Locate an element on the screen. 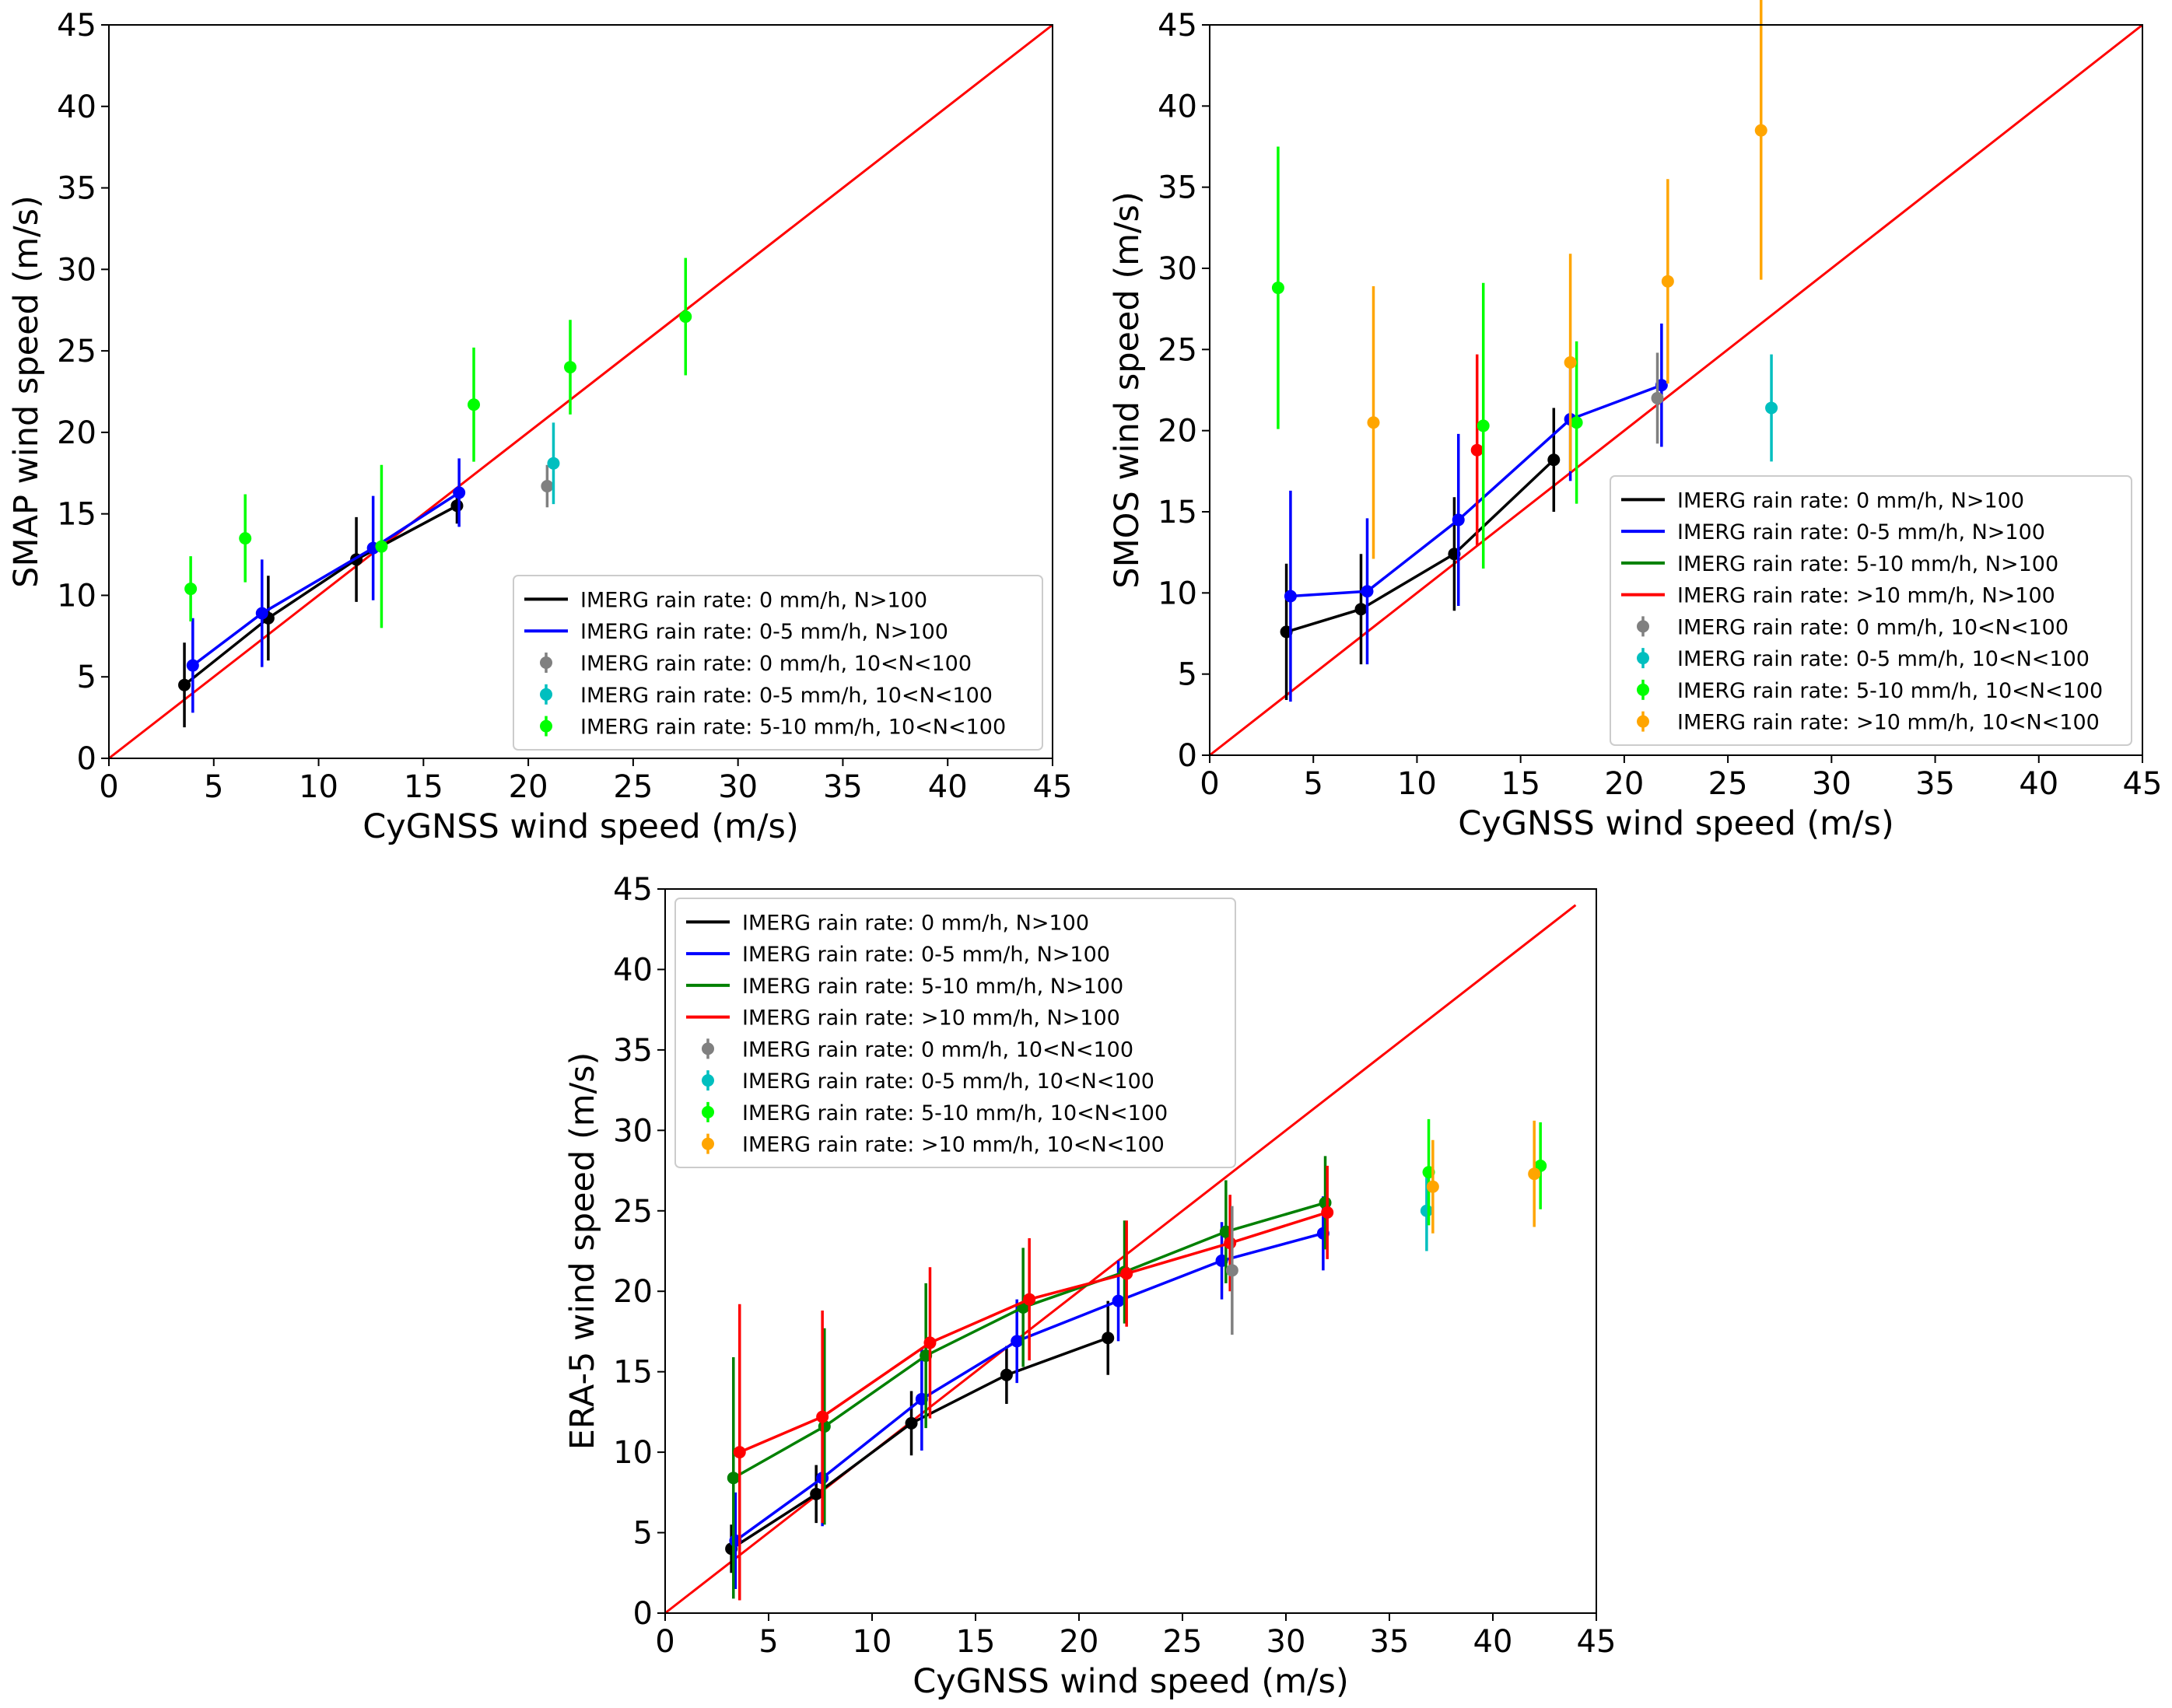  series-line is located at coordinates (320, 596).